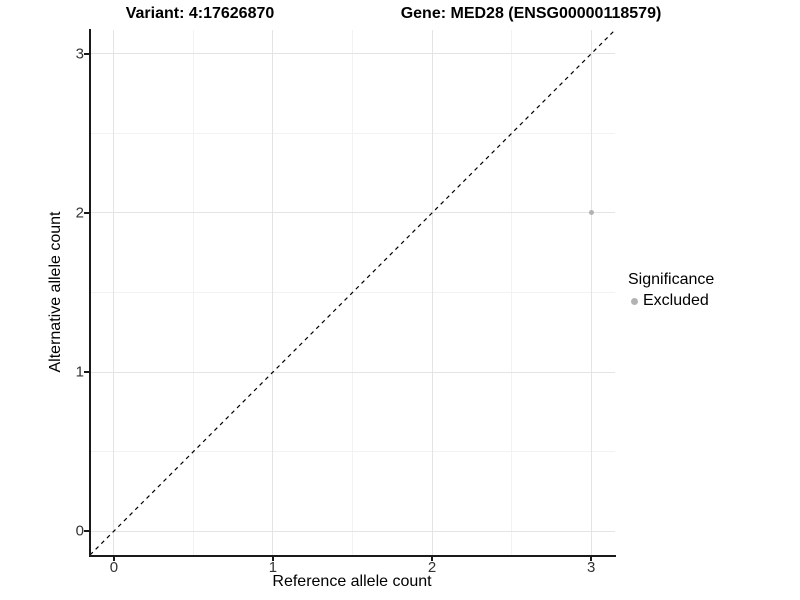 The height and width of the screenshot is (600, 800). Describe the element at coordinates (352, 556) in the screenshot. I see `x-axis-line` at that location.